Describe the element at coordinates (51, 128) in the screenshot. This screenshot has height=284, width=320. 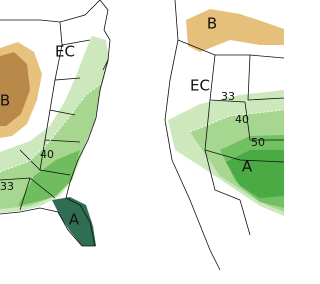
I see `contour` at that location.